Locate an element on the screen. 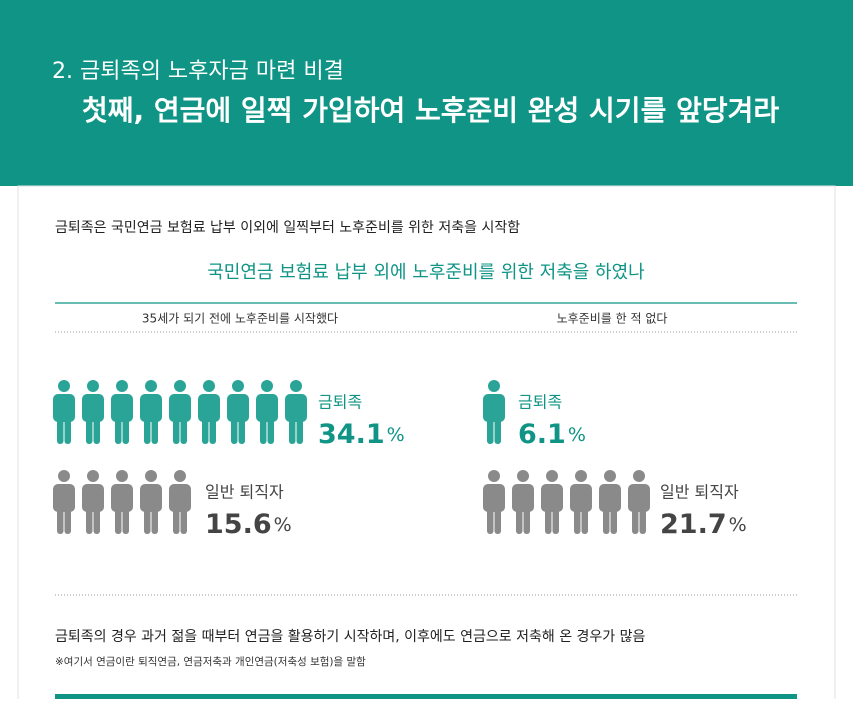 This screenshot has width=853, height=703. question: 국민연금 보험료 납부 외에 노후준비를 위한 저축을 하였나 is located at coordinates (426, 272).